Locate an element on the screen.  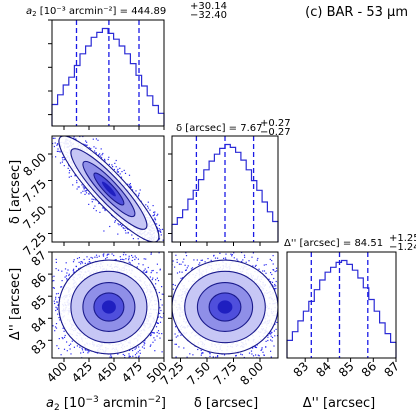
delta-panel-title: δ [arcsec] = 7.67 is located at coordinates (219, 128).